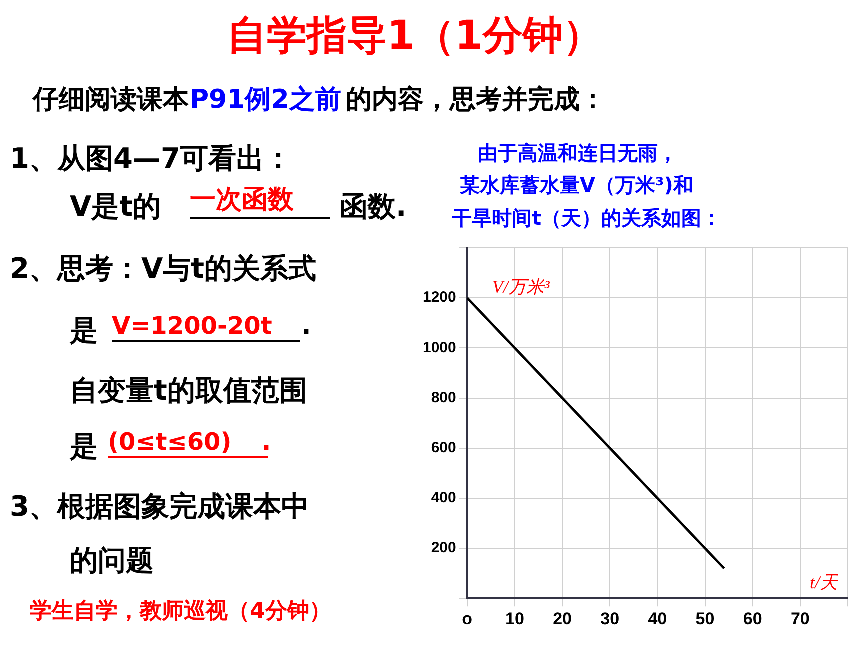  Describe the element at coordinates (562, 618) in the screenshot. I see `x-tick-label: 20` at that location.